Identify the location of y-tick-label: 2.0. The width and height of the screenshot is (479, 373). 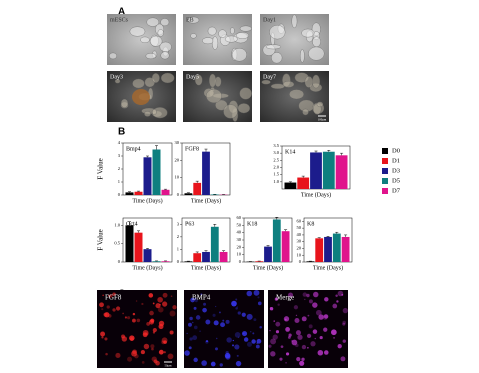
(276, 167).